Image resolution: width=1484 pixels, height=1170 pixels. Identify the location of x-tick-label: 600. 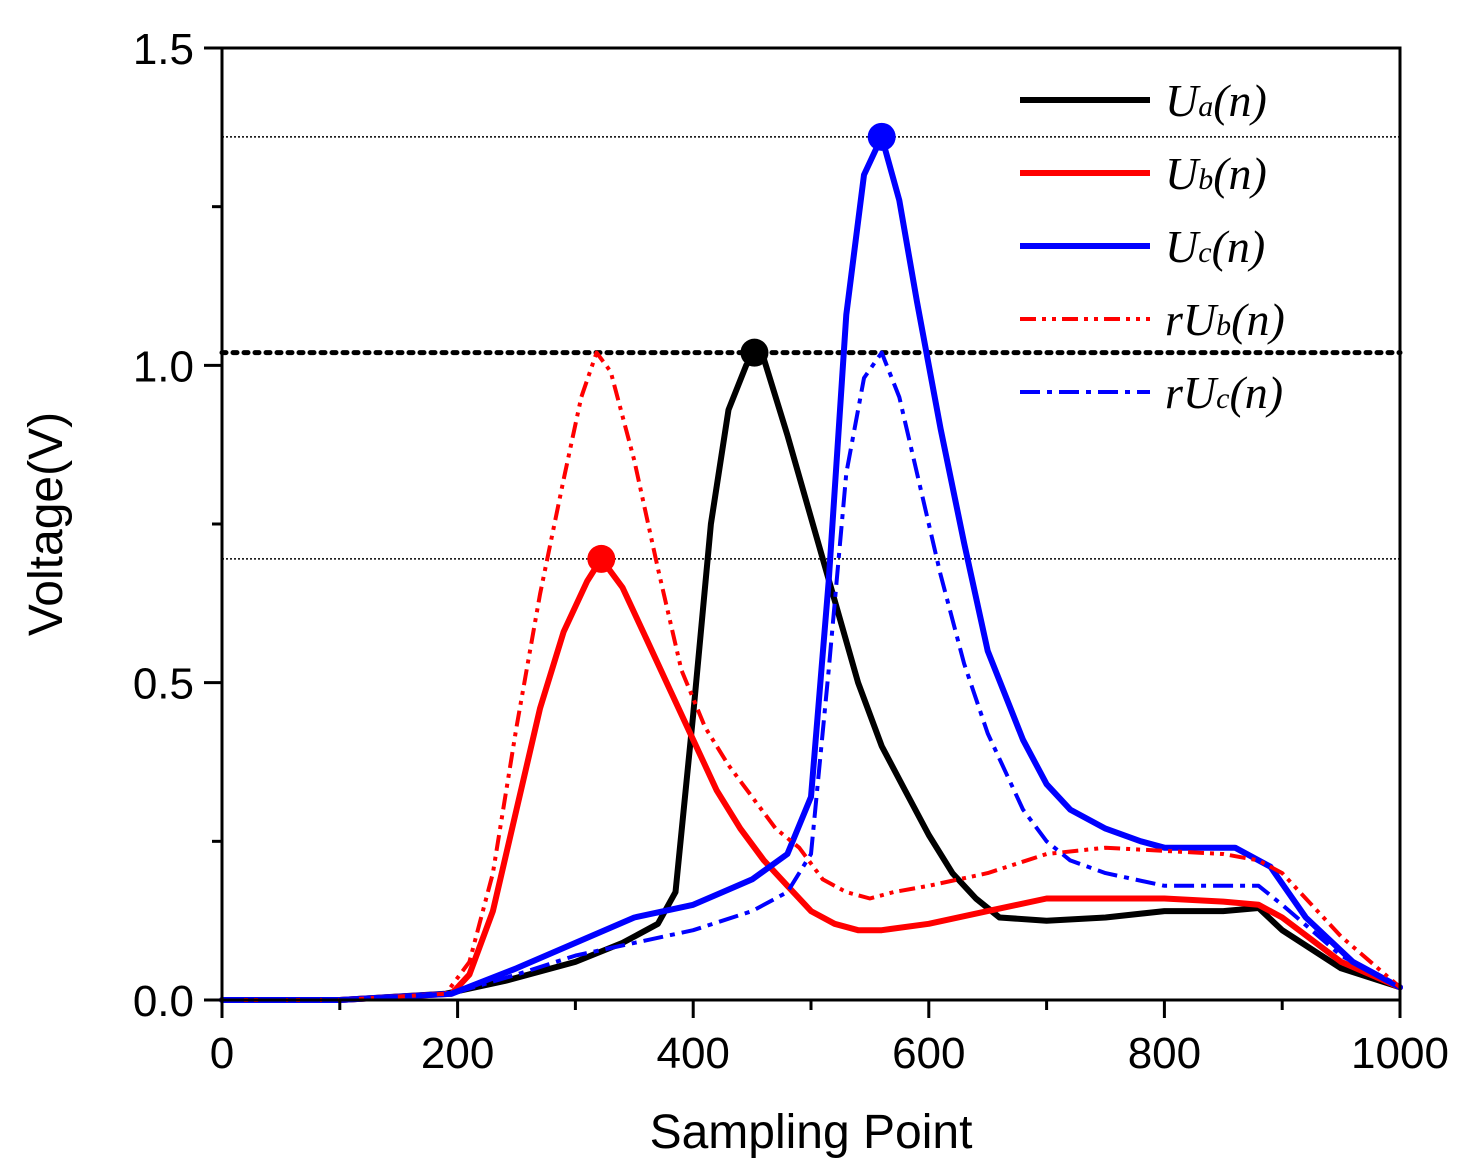
(928, 1053).